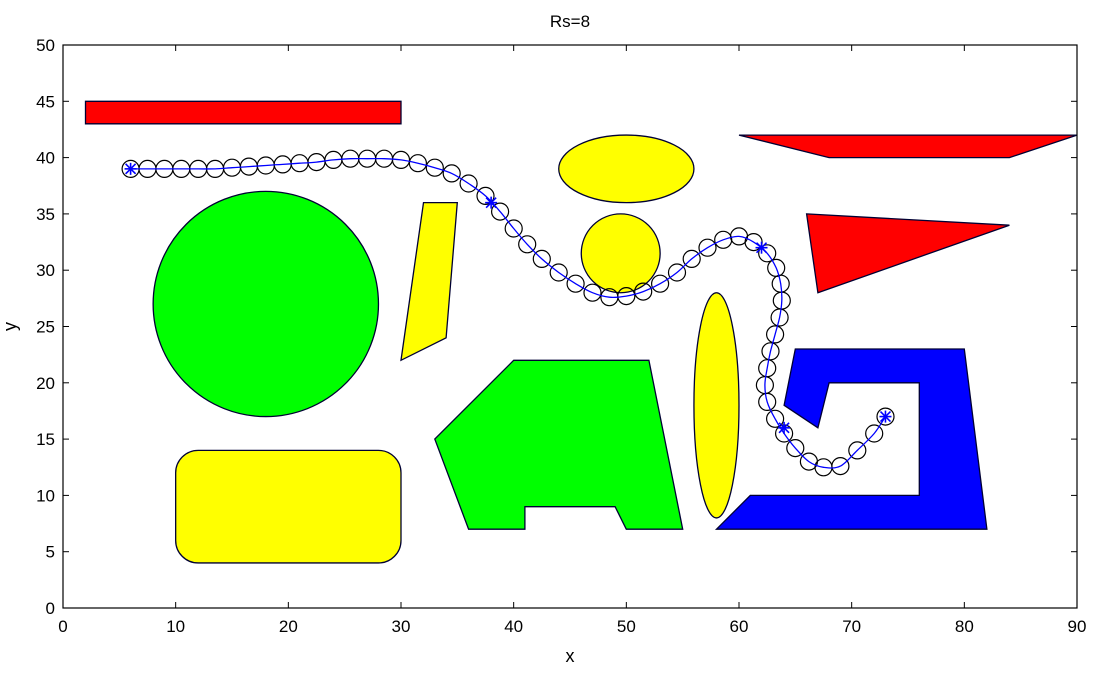 The image size is (1112, 680). What do you see at coordinates (288, 506) in the screenshot?
I see `obstacle-yellow-rounded-rect` at bounding box center [288, 506].